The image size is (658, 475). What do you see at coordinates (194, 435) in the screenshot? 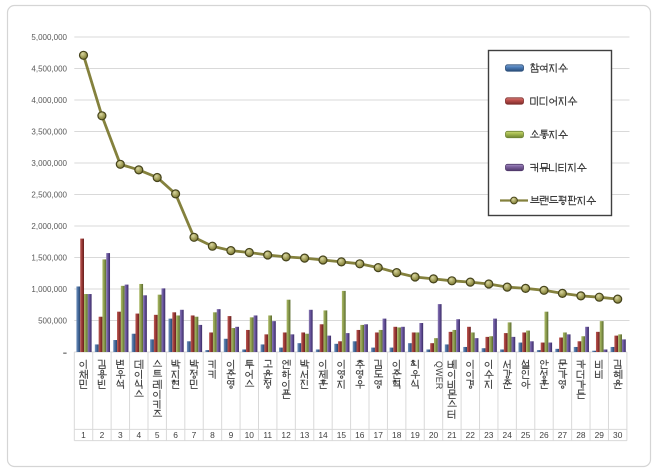
I see `svg-text: 7` at bounding box center [194, 435].